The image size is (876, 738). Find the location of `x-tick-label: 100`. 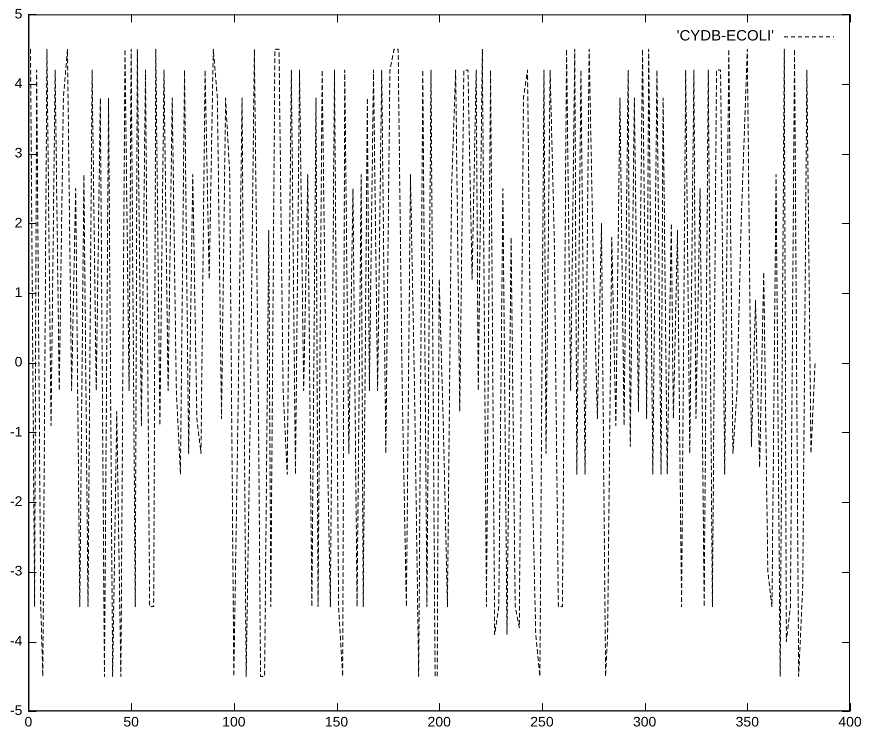

x-tick-label: 100 is located at coordinates (234, 721).